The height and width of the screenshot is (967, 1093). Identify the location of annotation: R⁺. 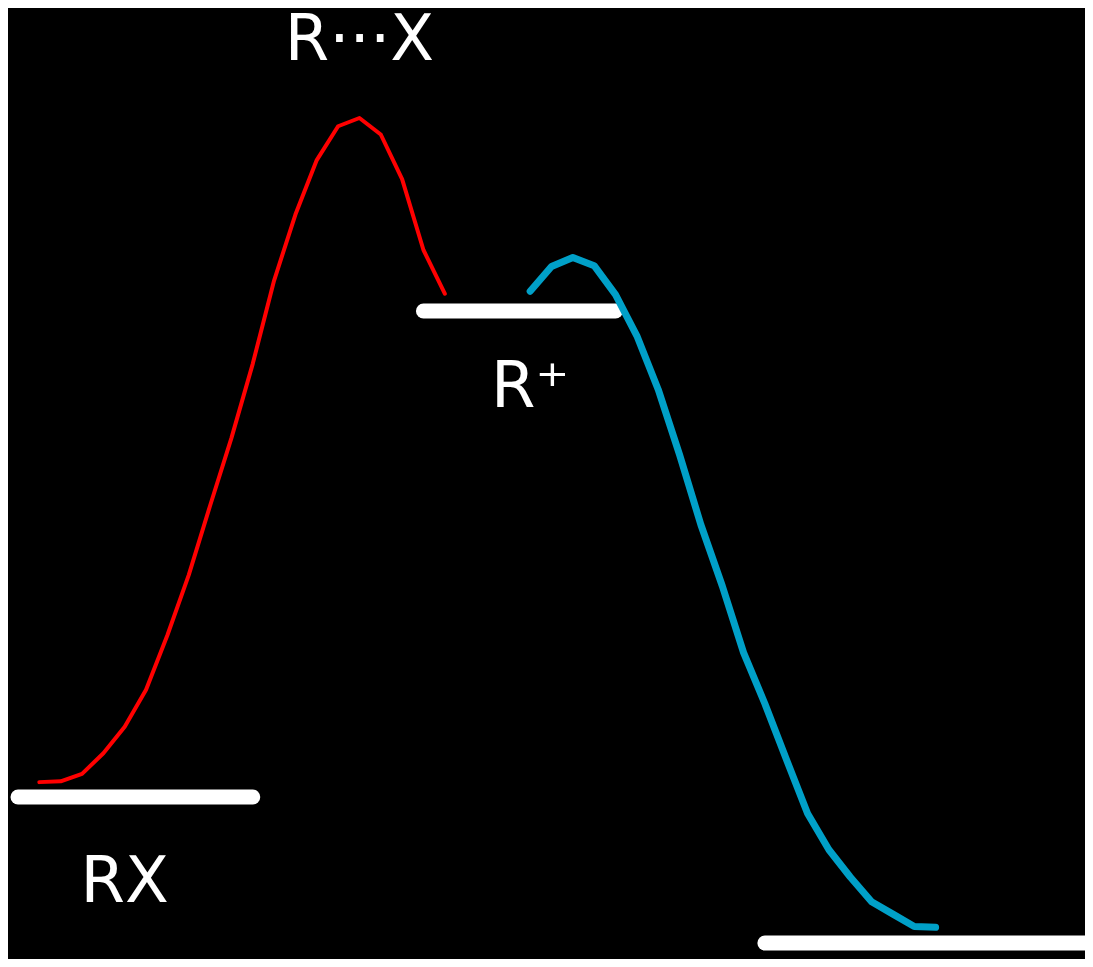
(530, 384).